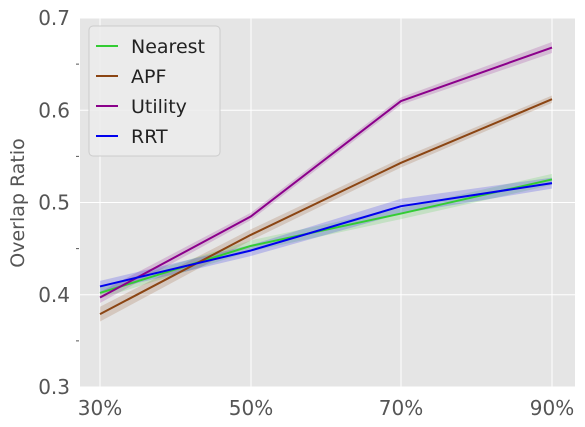  What do you see at coordinates (251, 408) in the screenshot?
I see `x-tick-label: 50%` at bounding box center [251, 408].